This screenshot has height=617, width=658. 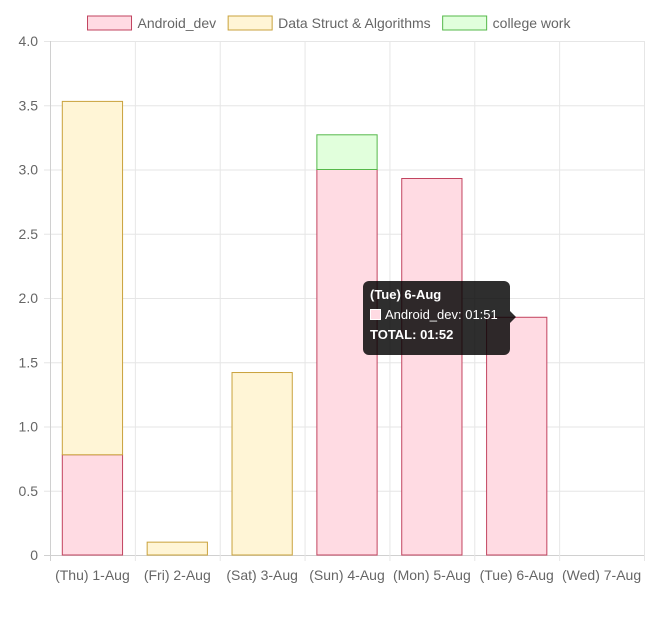 I want to click on tooltip-title: (Tue) 6-Aug, so click(x=406, y=294).